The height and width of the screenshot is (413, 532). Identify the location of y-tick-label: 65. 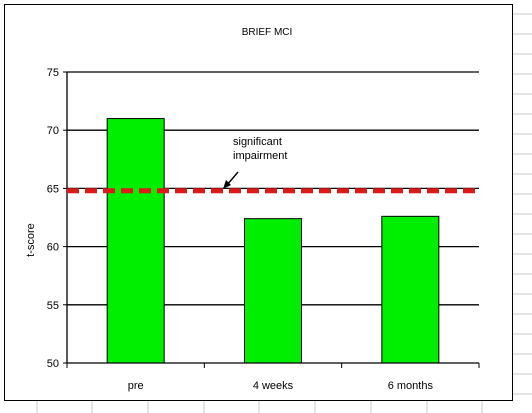
(53, 189).